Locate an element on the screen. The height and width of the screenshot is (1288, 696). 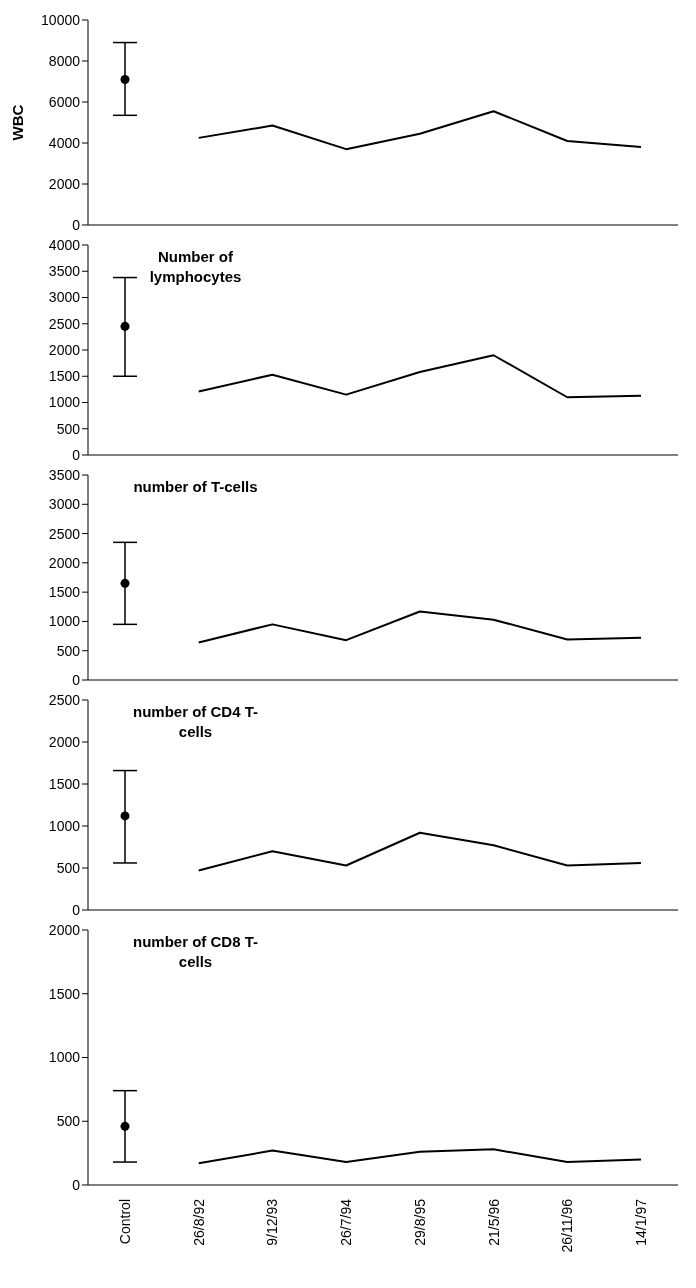
y-axis-title: WBC is located at coordinates (18, 122).